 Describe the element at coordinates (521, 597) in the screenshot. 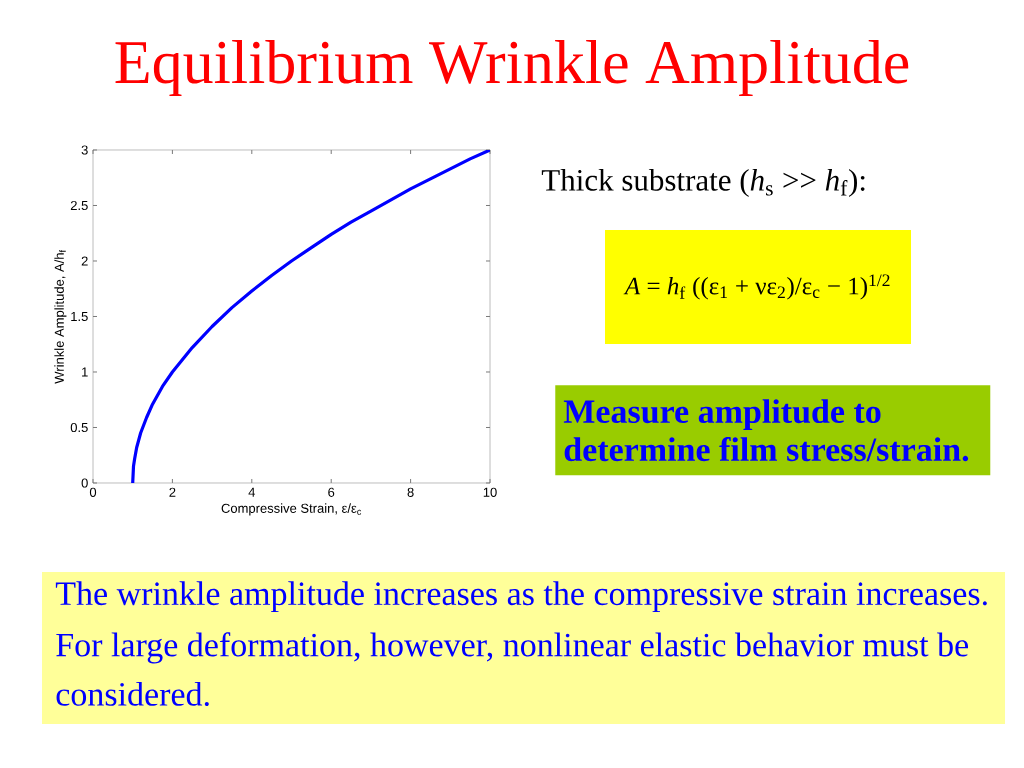

I see `text: The wrinkle amplitude increases as the compressive strain increases.` at that location.